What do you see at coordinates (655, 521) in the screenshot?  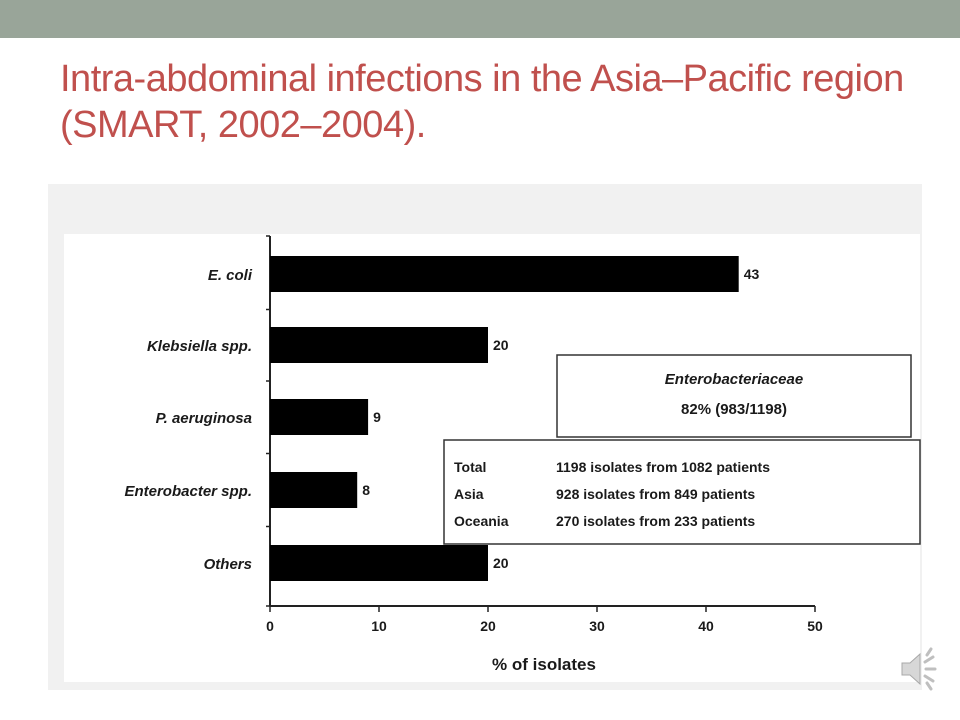 I see `totals-row-text: 270 isolates from 233 patients` at bounding box center [655, 521].